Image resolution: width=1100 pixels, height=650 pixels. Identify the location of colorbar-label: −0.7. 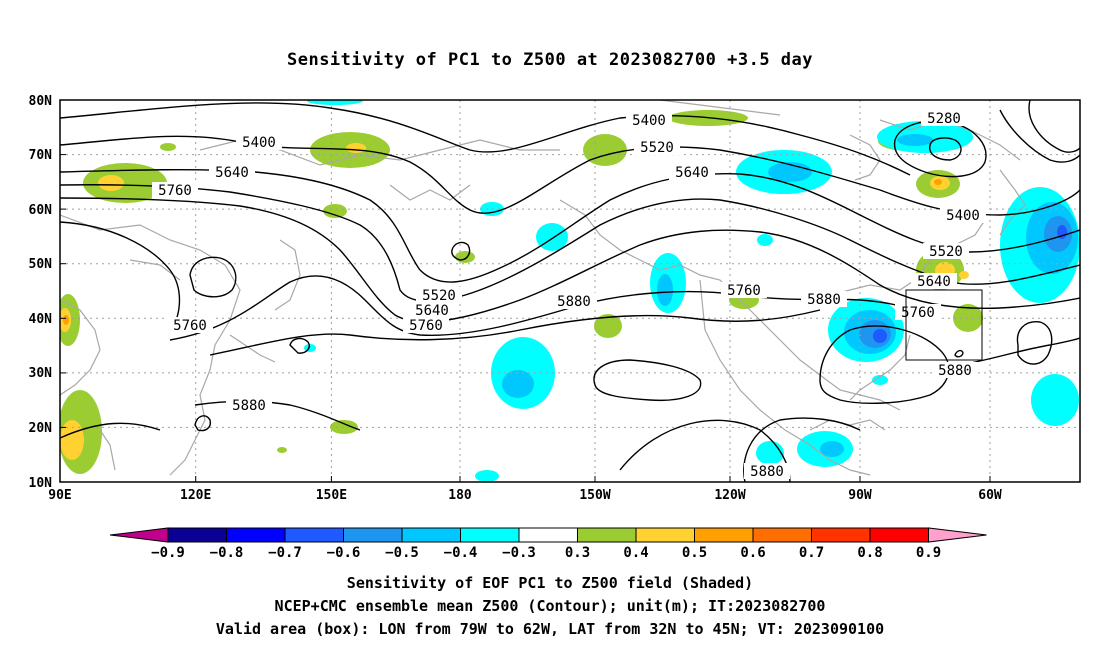
(285, 553).